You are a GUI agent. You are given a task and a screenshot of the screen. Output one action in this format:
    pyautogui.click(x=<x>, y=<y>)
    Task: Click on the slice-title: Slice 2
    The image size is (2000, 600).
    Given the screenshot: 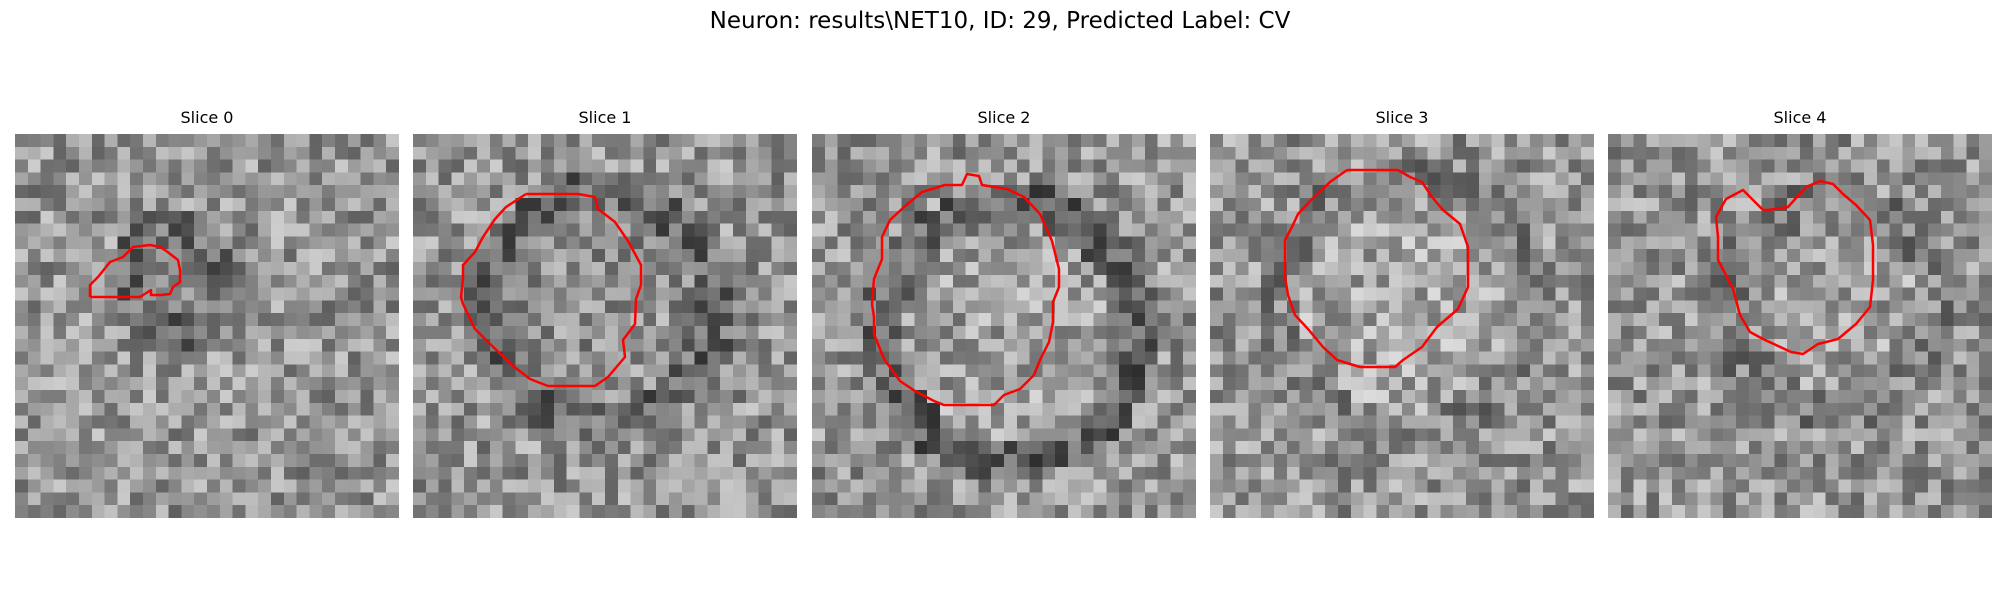 What is the action you would take?
    pyautogui.click(x=1004, y=117)
    